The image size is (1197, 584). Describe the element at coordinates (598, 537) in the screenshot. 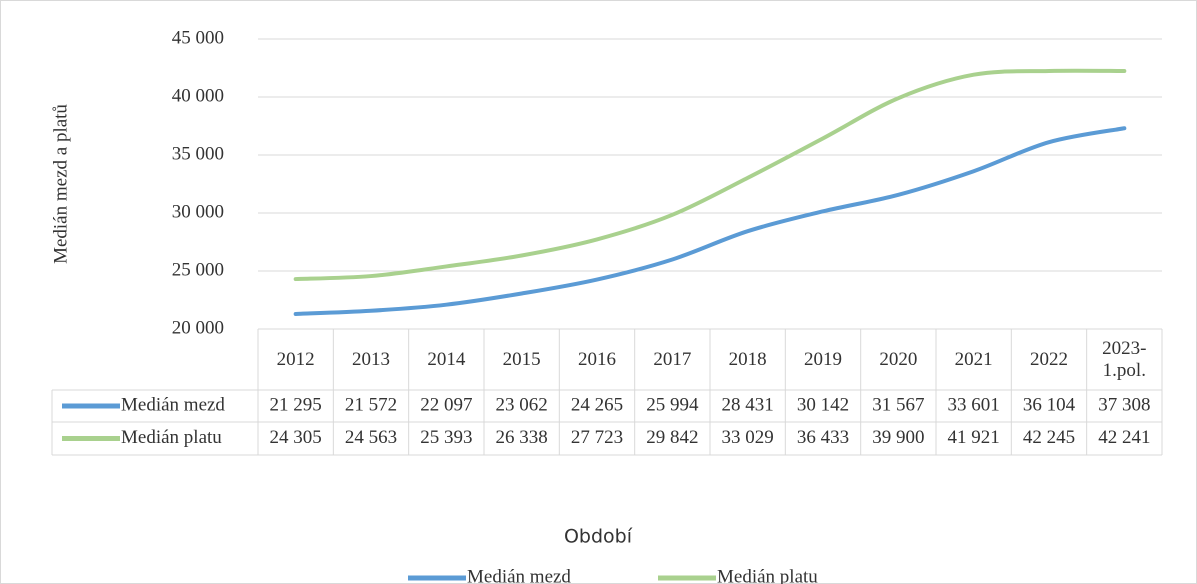

I see `x-axis-title: Období` at that location.